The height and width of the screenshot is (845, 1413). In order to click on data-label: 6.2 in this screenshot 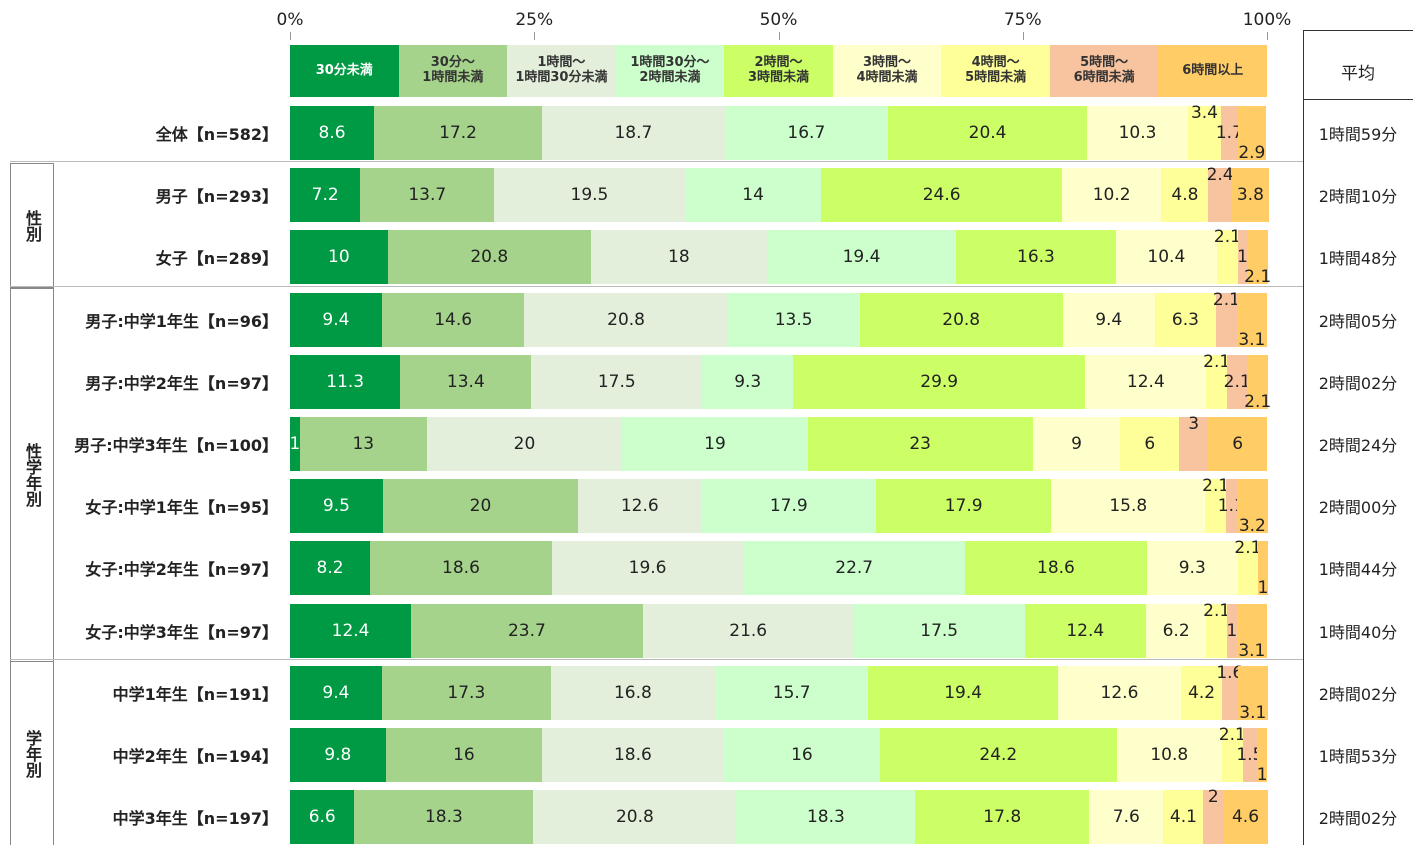, I will do `click(1176, 630)`.